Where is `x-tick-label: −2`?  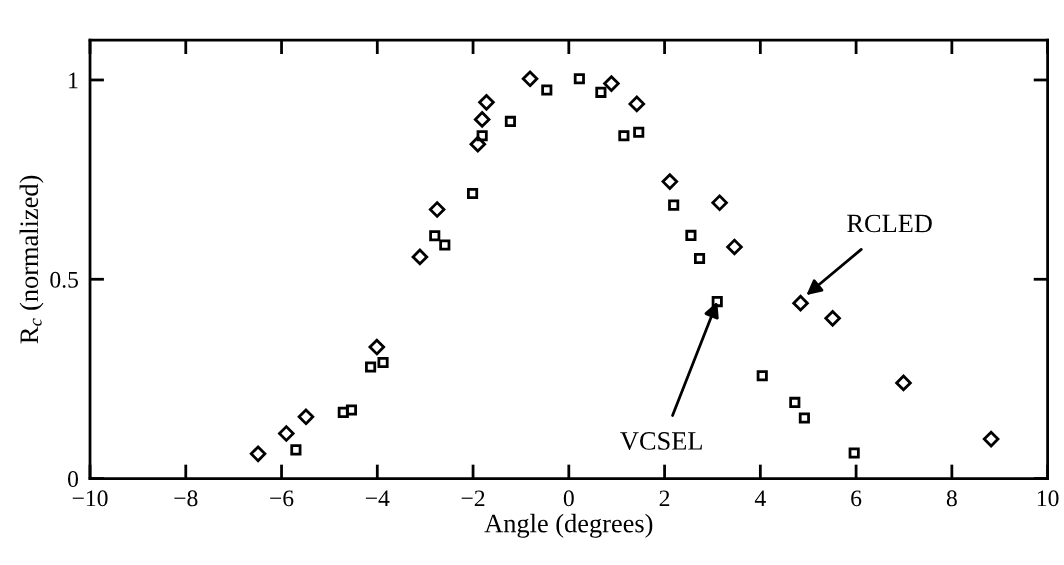 x-tick-label: −2 is located at coordinates (473, 498).